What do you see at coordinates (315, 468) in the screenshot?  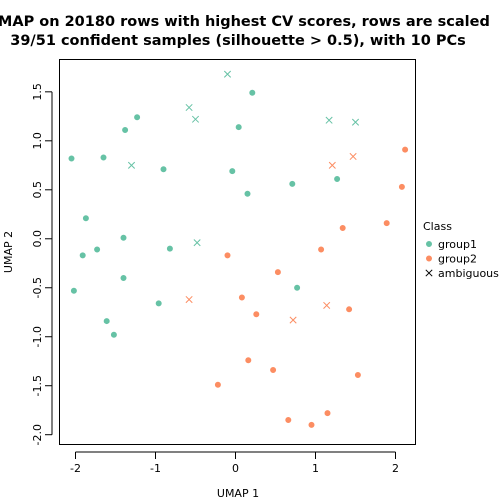 I see `x-tick-label: 1` at bounding box center [315, 468].